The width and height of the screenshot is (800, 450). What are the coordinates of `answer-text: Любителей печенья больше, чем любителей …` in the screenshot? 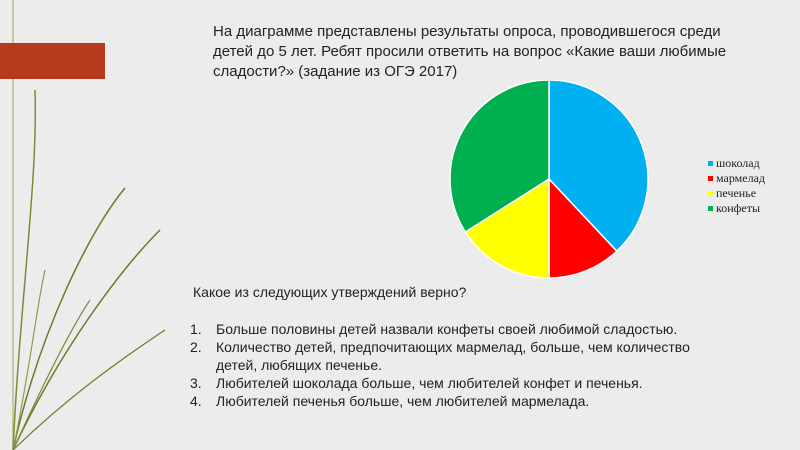 It's located at (403, 401).